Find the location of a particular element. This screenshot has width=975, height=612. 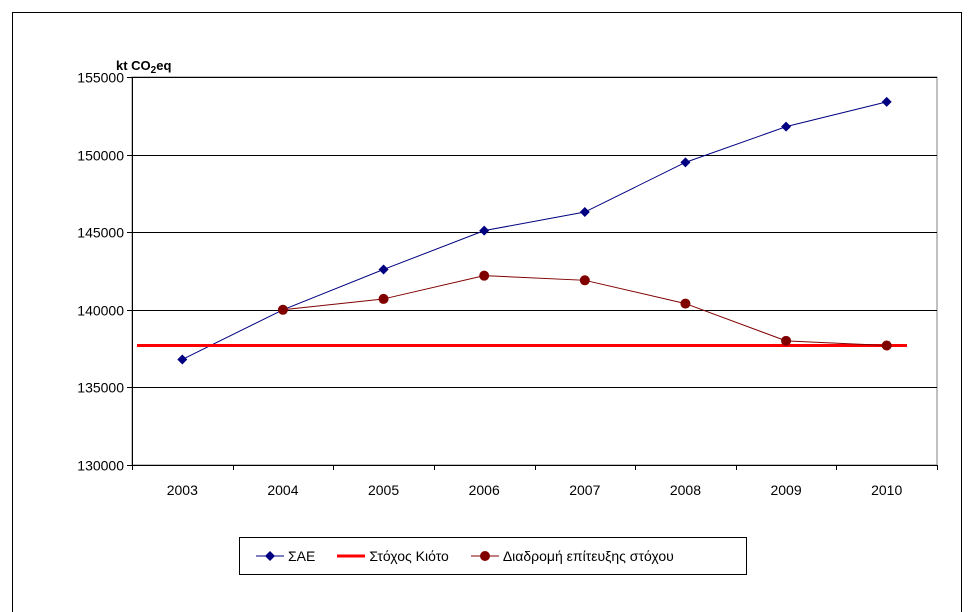

y-tick-label: 130000 is located at coordinates (100, 466).